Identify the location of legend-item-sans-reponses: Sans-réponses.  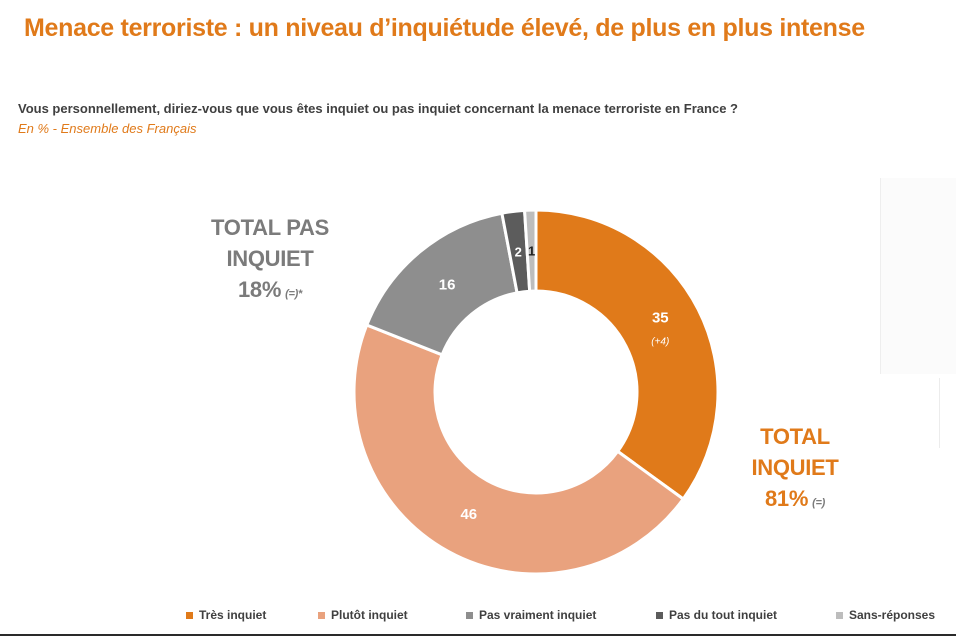
(885, 615).